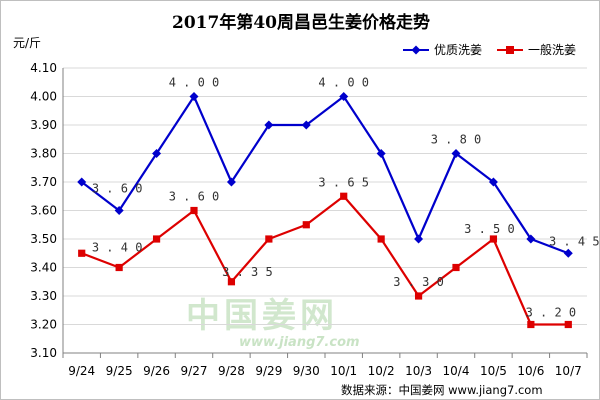 The width and height of the screenshot is (600, 400). Describe the element at coordinates (117, 248) in the screenshot. I see `data-label: 3 . 4 0` at that location.